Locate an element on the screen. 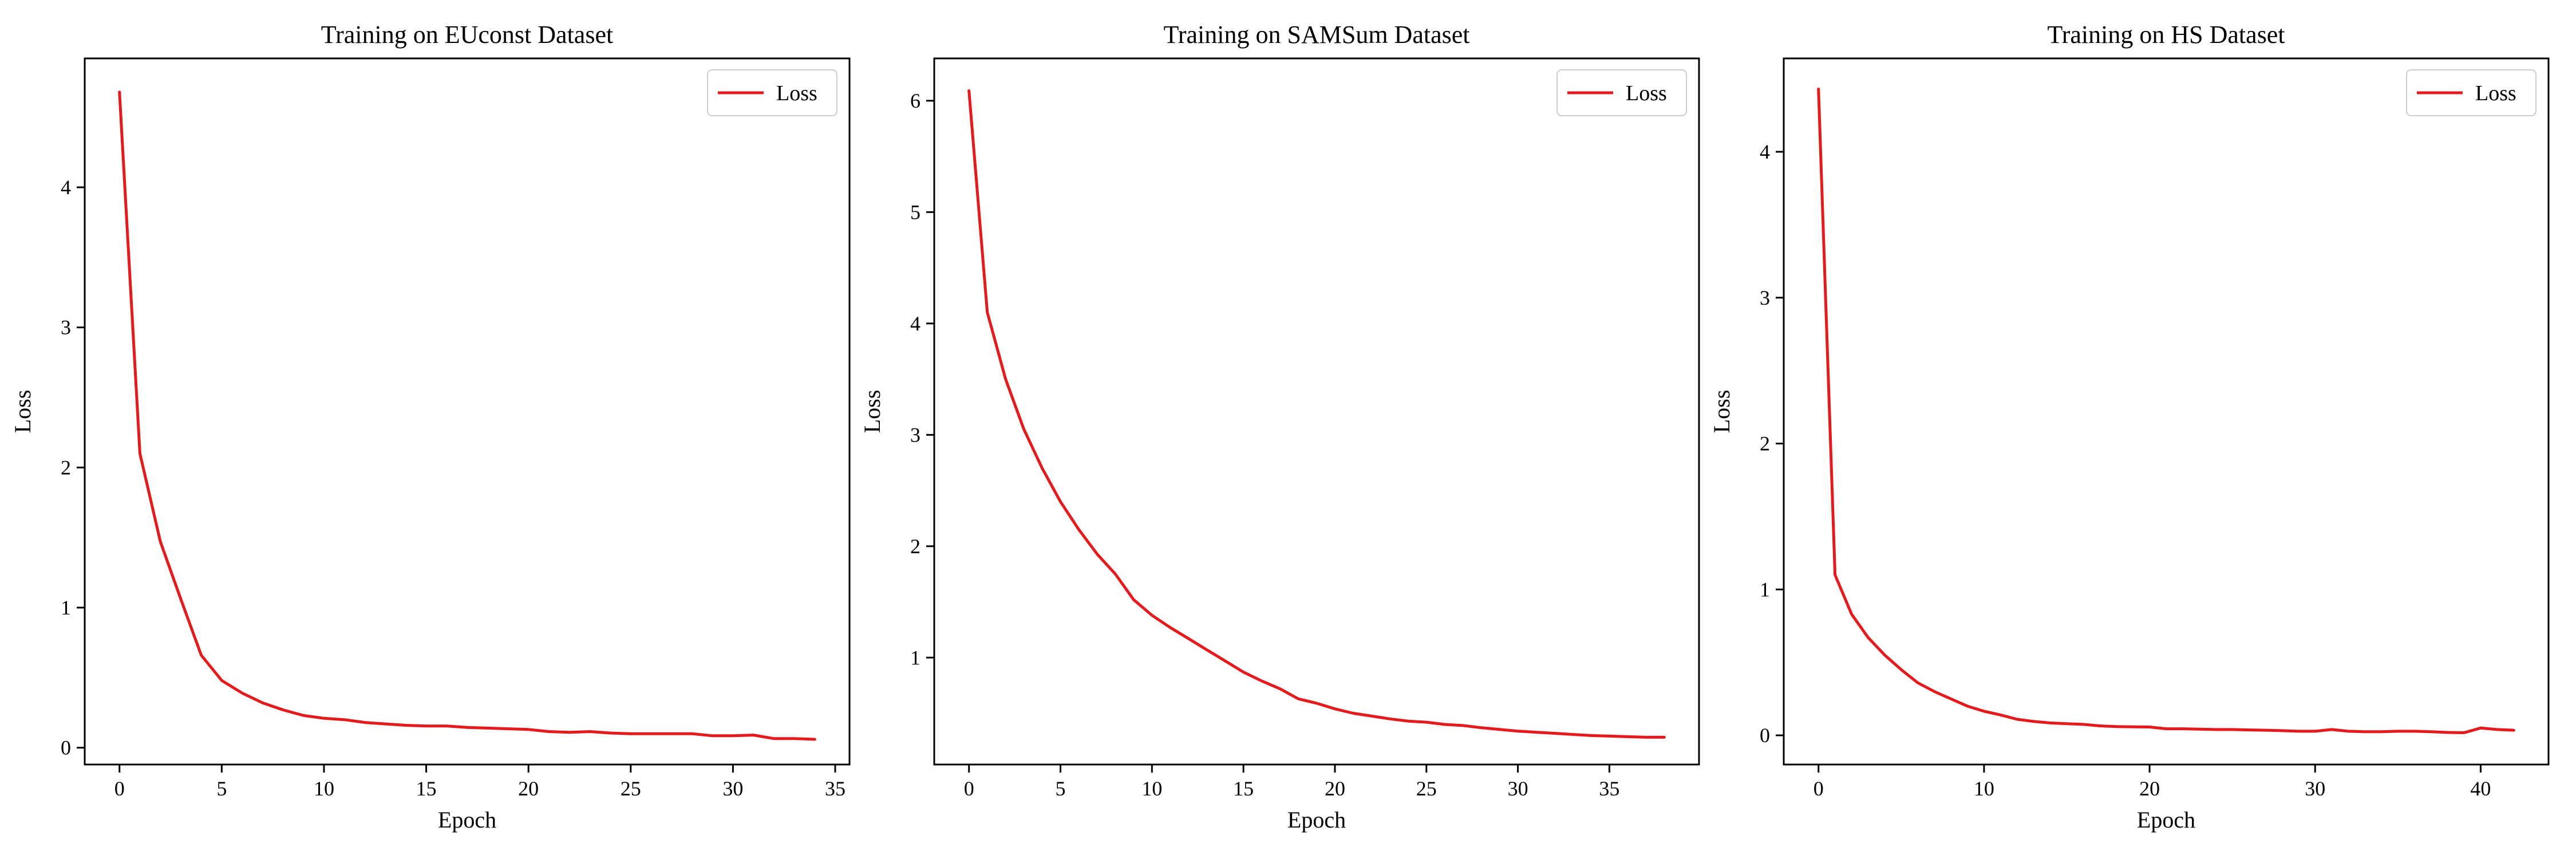 This screenshot has width=2576, height=859. y-tick-label: 5 is located at coordinates (915, 211).